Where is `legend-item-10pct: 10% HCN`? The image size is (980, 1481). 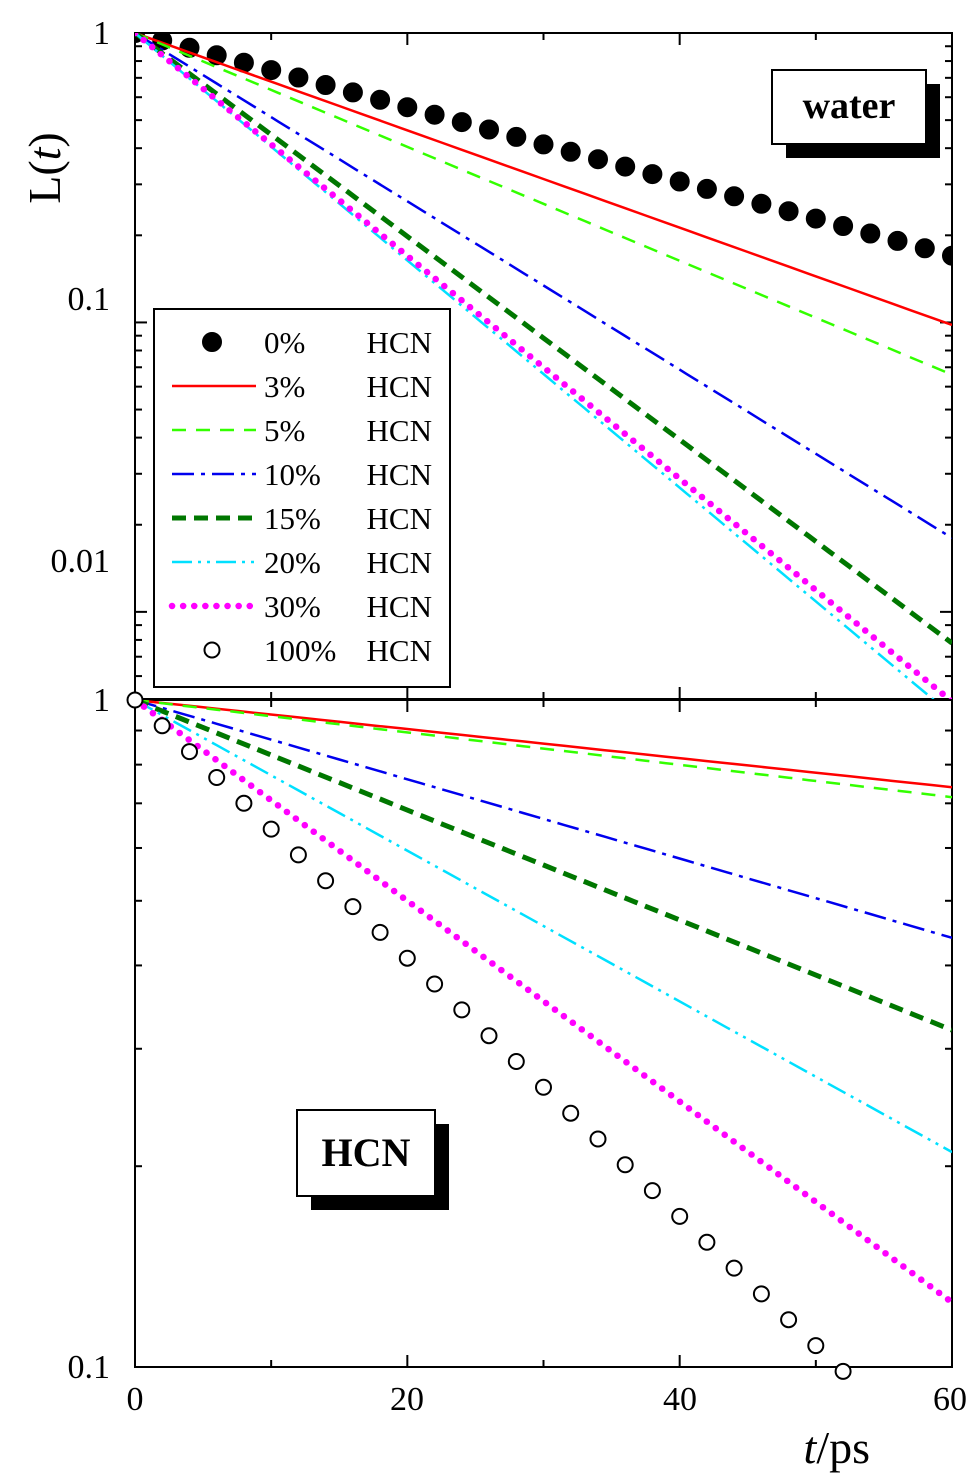 legend-item-10pct: 10% HCN is located at coordinates (302, 474).